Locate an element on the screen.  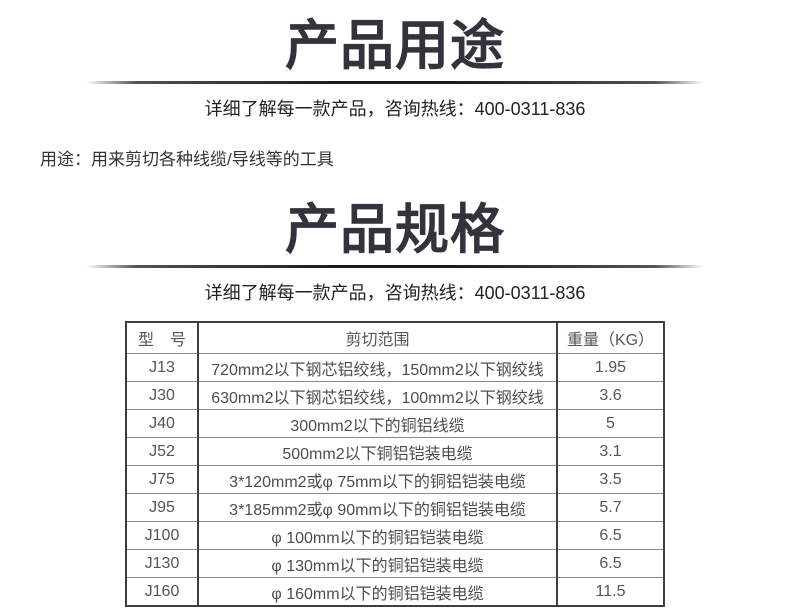
usage-description-text: 用途：用来剪切各种线缆/导线等的工具 is located at coordinates (187, 159).